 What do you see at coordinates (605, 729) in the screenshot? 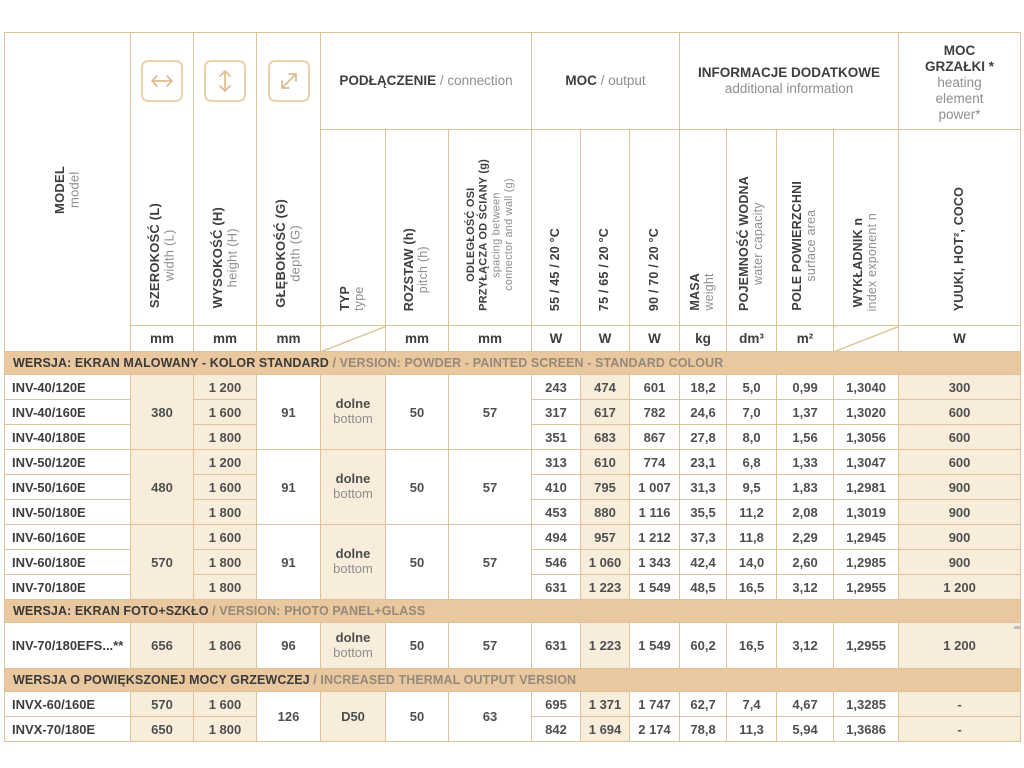
I see `moc-75-cell: 1 694` at bounding box center [605, 729].